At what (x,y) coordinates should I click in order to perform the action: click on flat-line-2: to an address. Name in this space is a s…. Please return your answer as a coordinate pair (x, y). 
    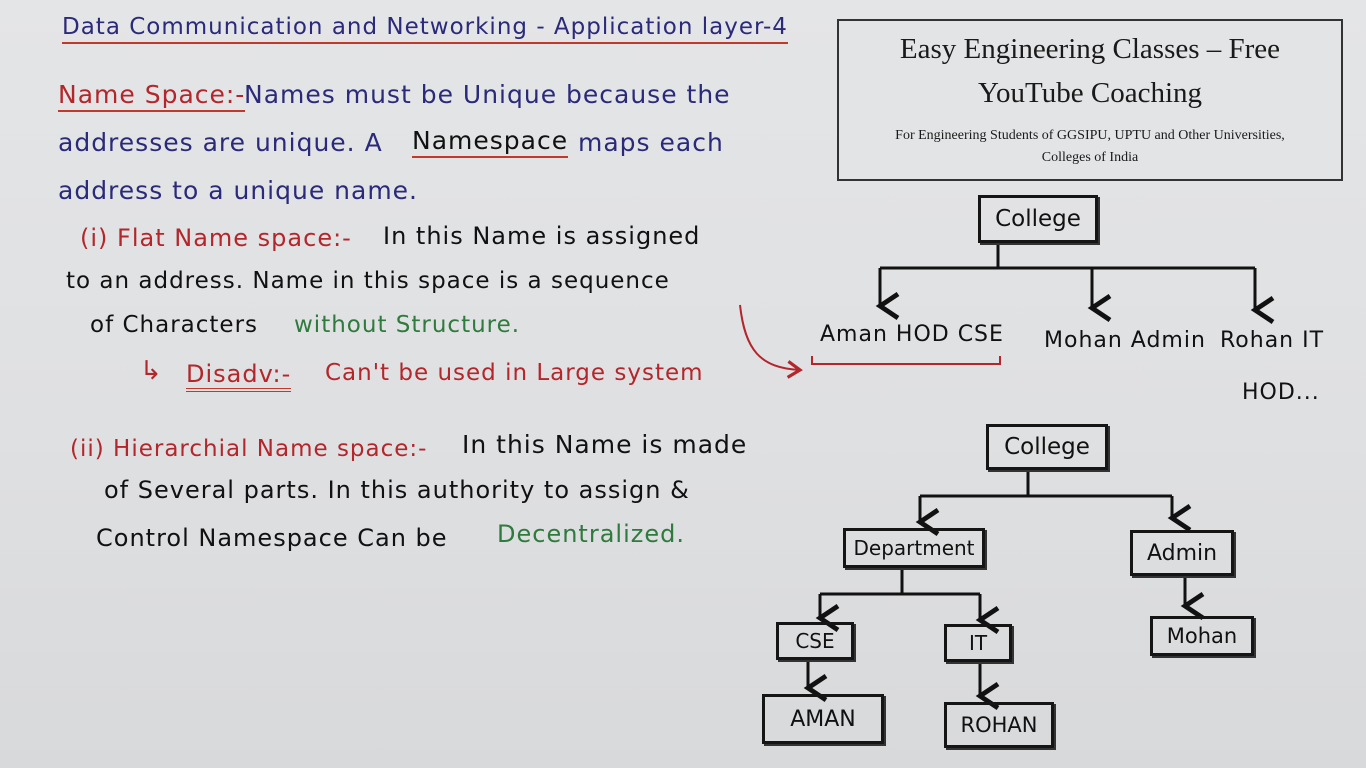
    Looking at the image, I should click on (368, 281).